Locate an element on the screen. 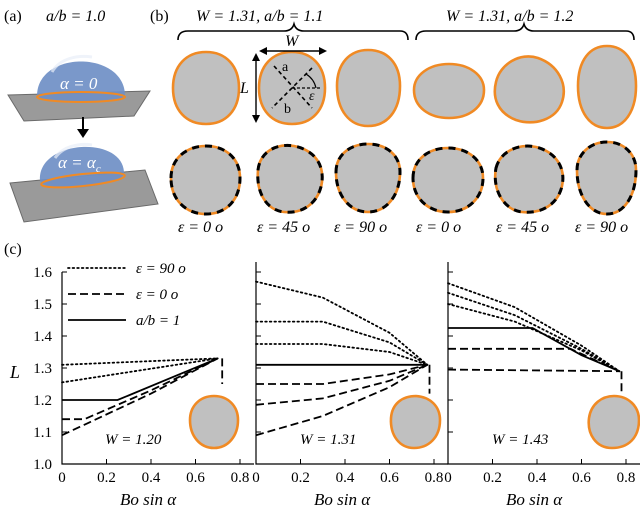 The height and width of the screenshot is (515, 640). panel-w-label: W = 1.31 is located at coordinates (328, 440).